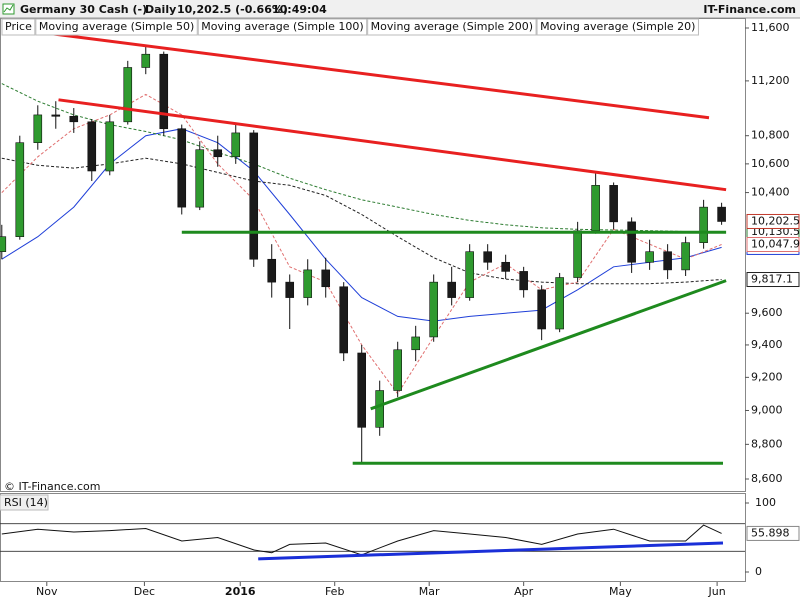 The image size is (800, 600). I want to click on x-tick-label: Feb, so click(334, 591).